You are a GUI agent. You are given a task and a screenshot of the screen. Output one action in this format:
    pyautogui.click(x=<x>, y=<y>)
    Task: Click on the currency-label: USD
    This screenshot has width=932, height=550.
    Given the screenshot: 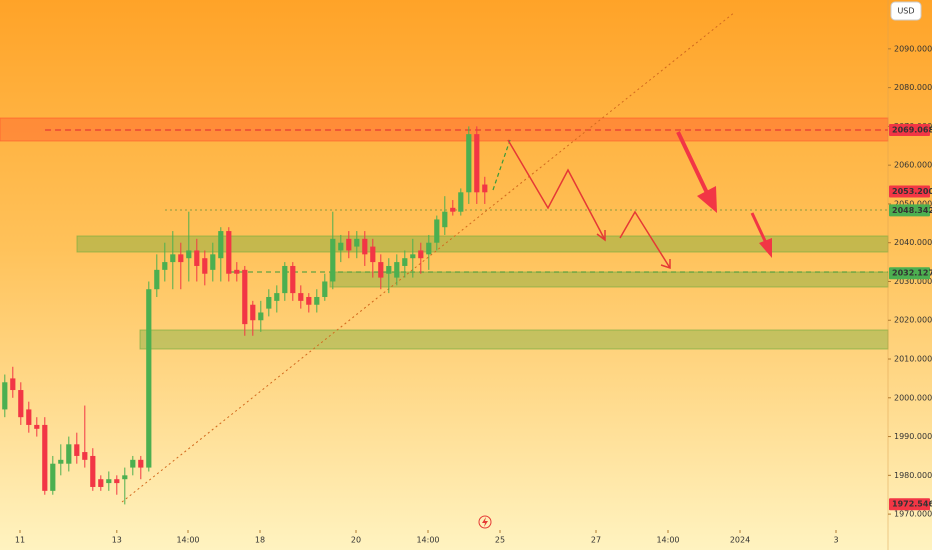 What is the action you would take?
    pyautogui.click(x=905, y=11)
    